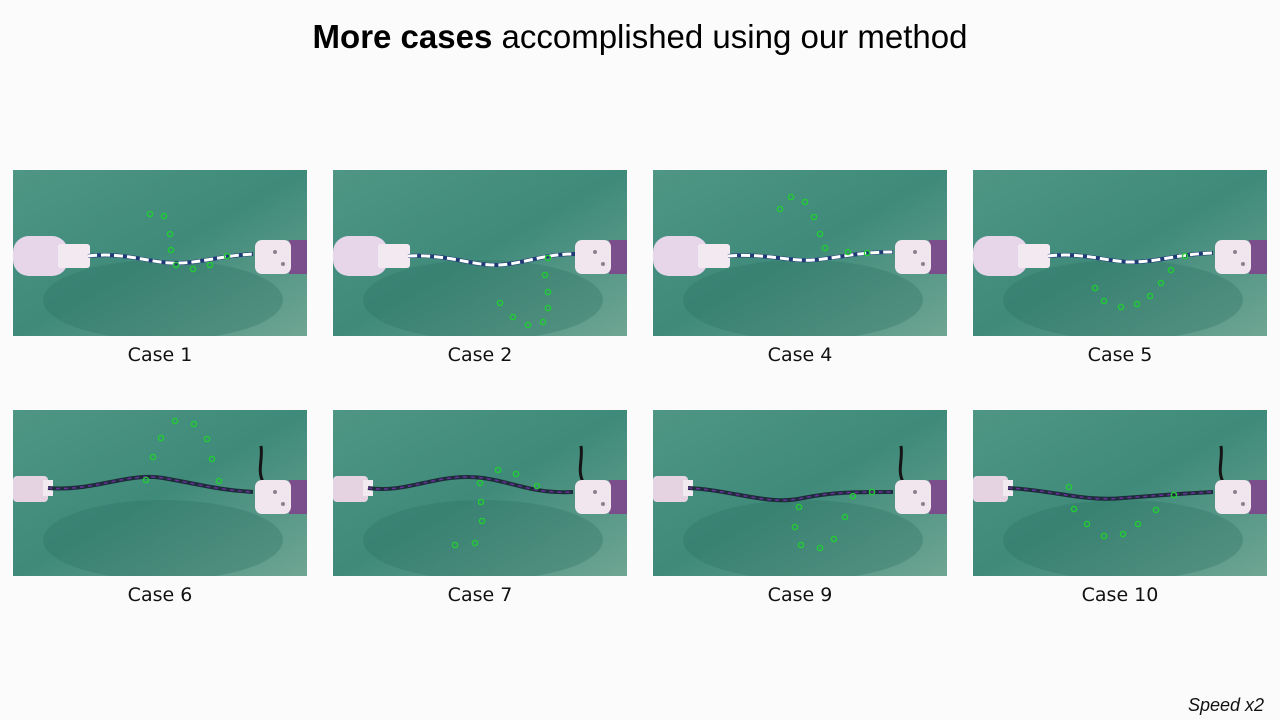 This screenshot has height=720, width=1280. I want to click on page-title: More cases accomplished using our method, so click(640, 37).